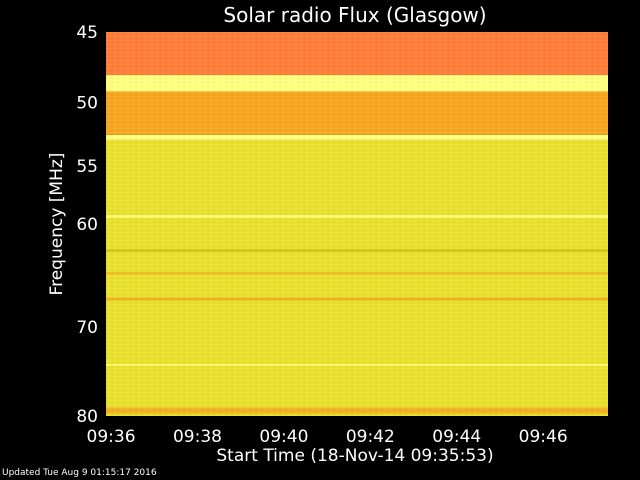 The height and width of the screenshot is (480, 640). I want to click on y-tick-label: 45, so click(87, 33).